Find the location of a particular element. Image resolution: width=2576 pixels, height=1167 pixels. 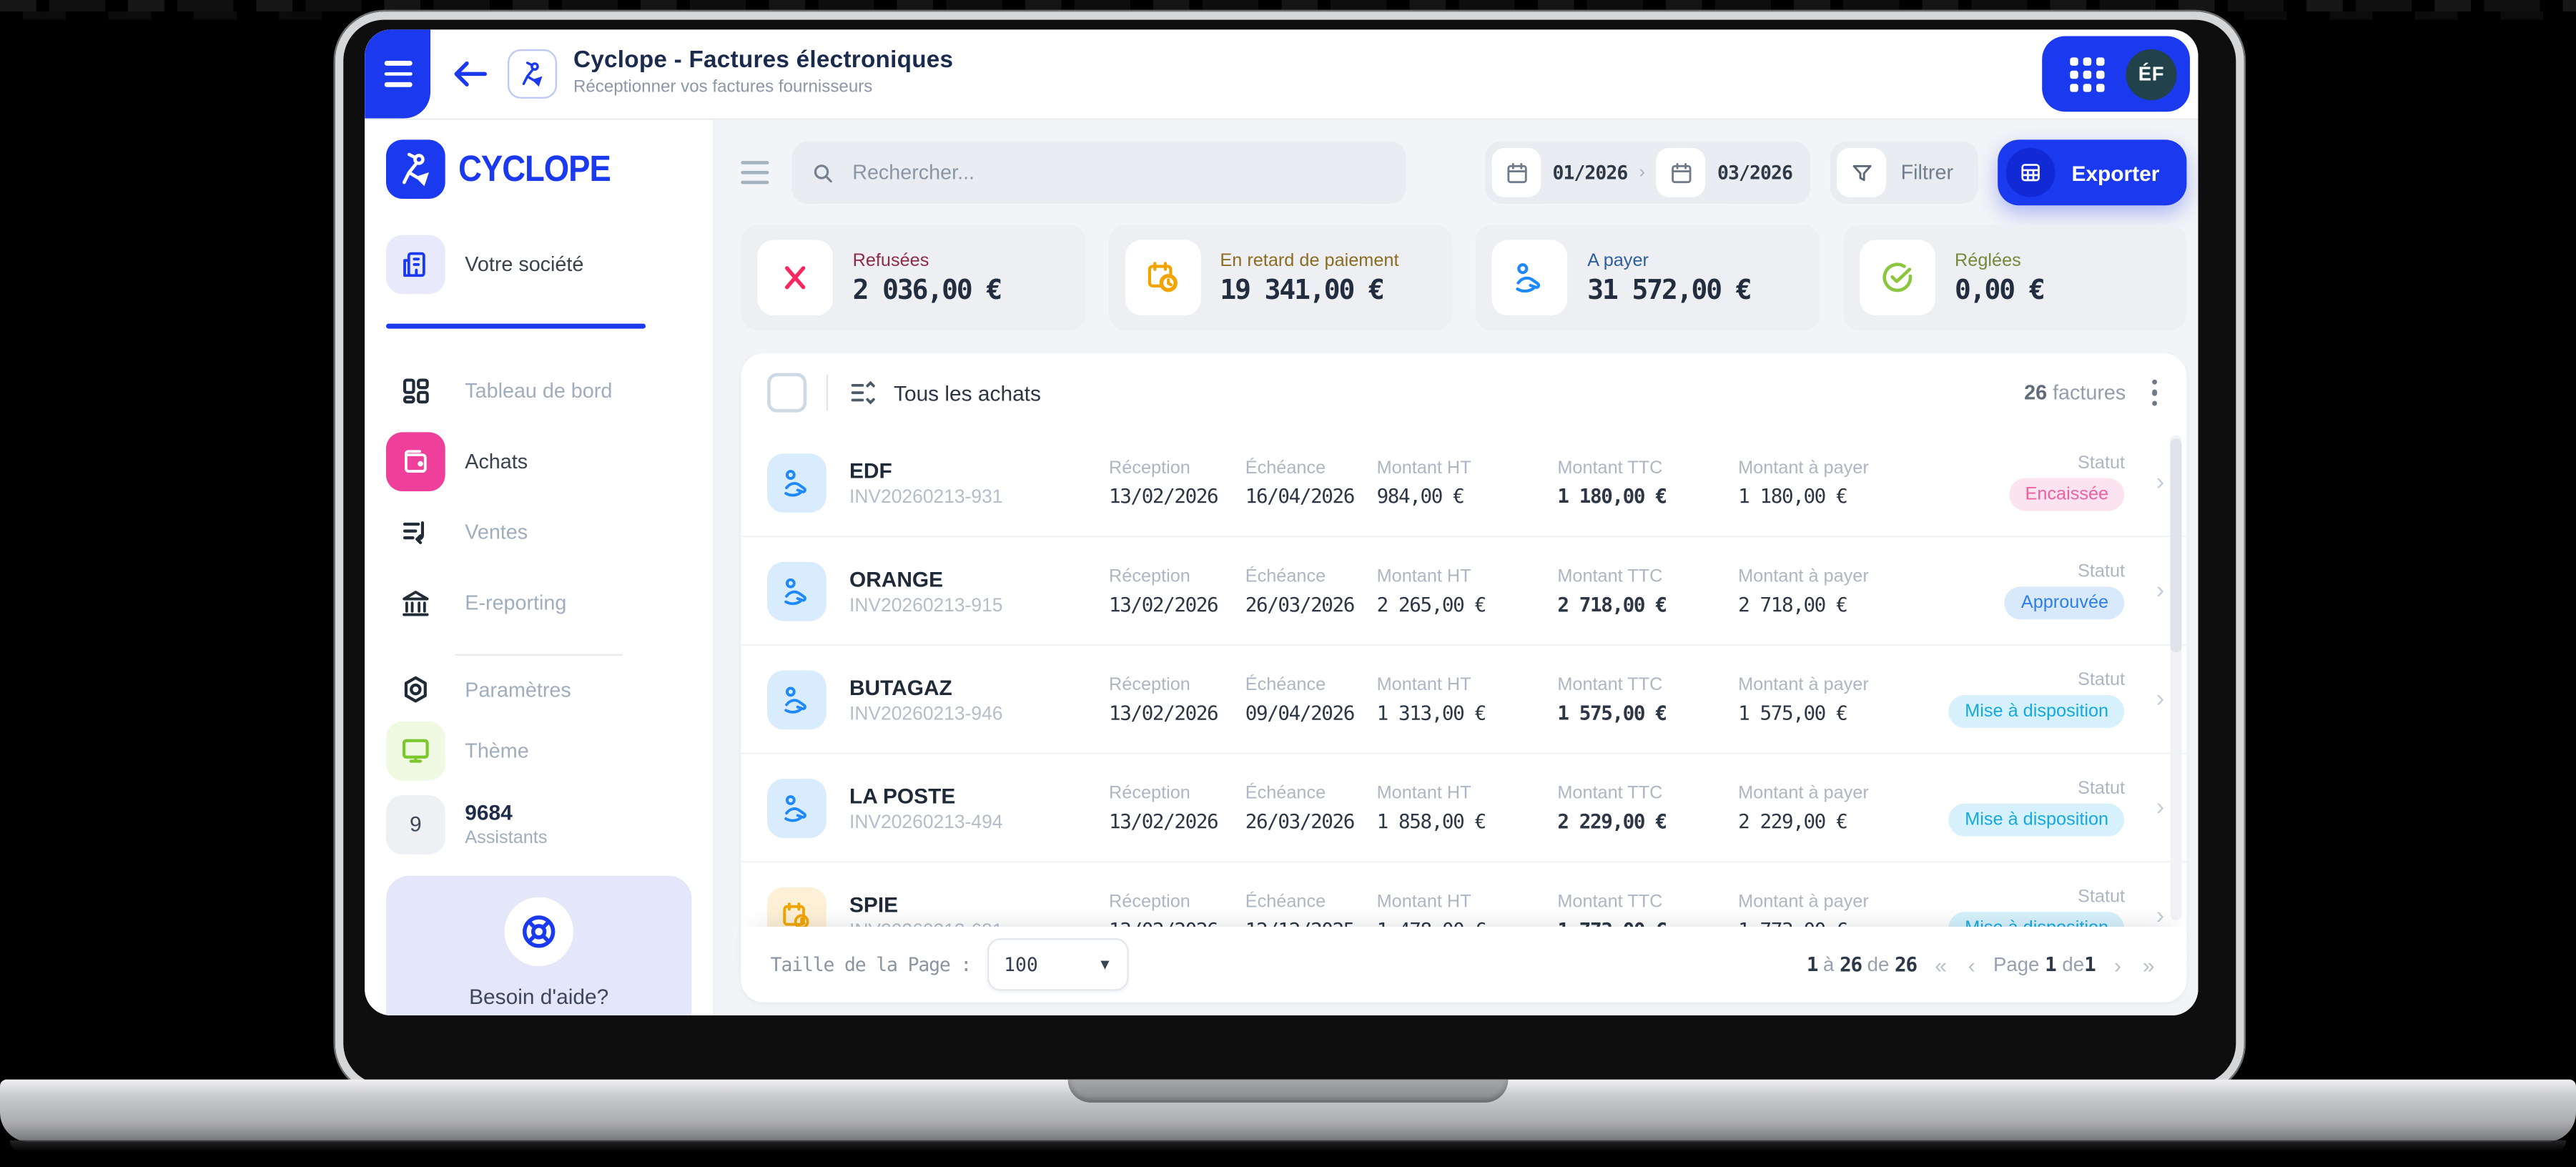

pagination-range: 1 à 26 de 26 is located at coordinates (1862, 964).